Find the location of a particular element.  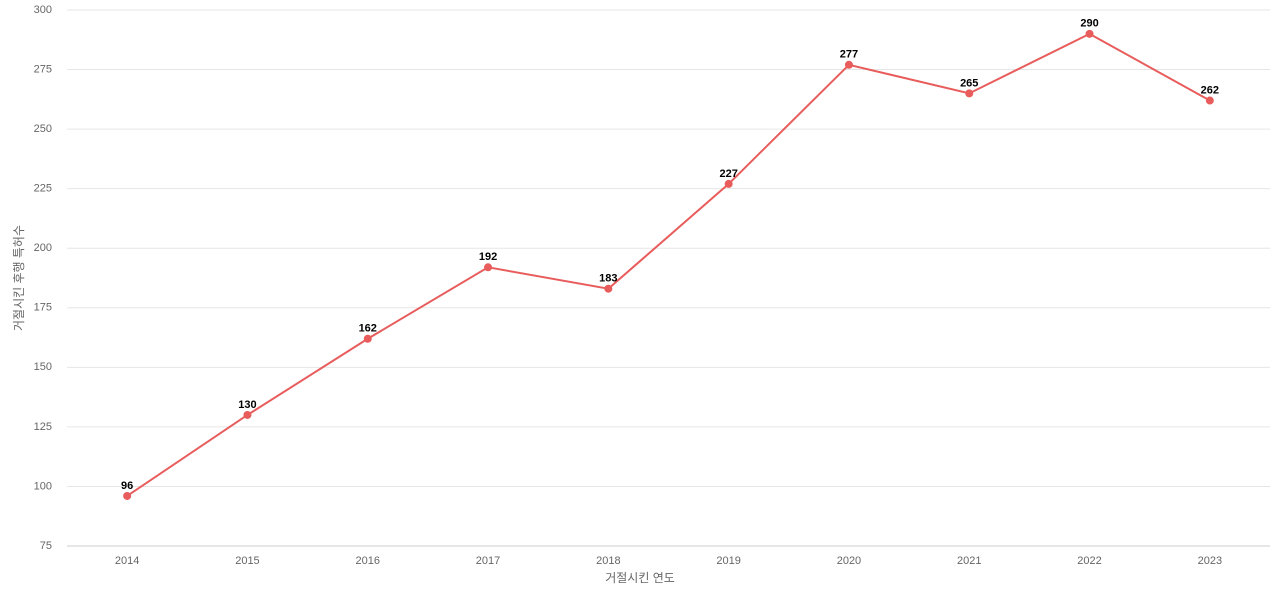

value-label: 277 is located at coordinates (849, 55).